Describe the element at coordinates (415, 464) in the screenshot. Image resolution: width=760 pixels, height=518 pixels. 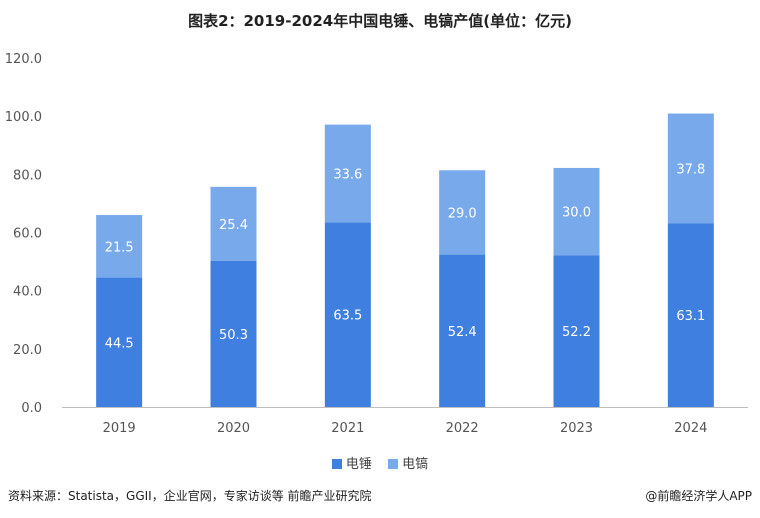
I see `legend-label-pick: 电镐` at that location.